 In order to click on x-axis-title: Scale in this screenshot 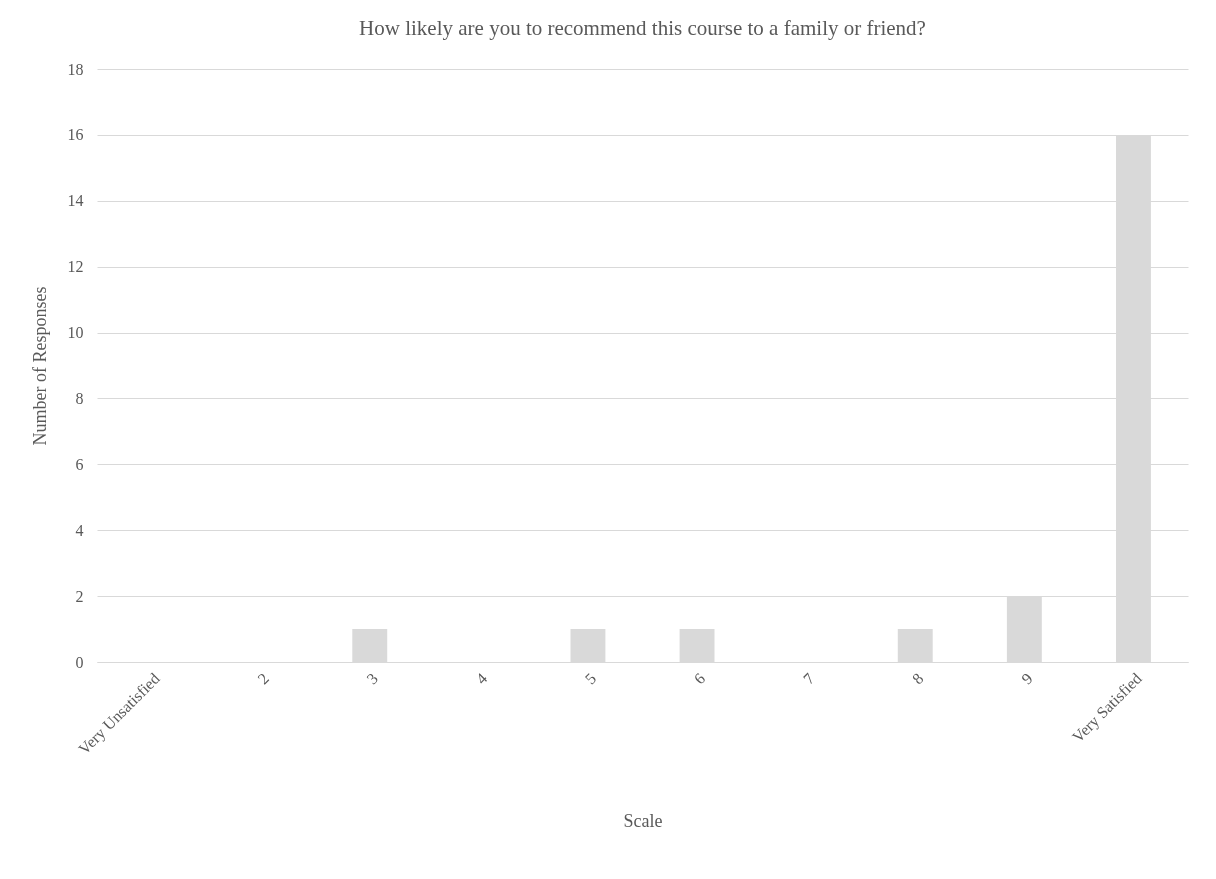, I will do `click(643, 820)`.